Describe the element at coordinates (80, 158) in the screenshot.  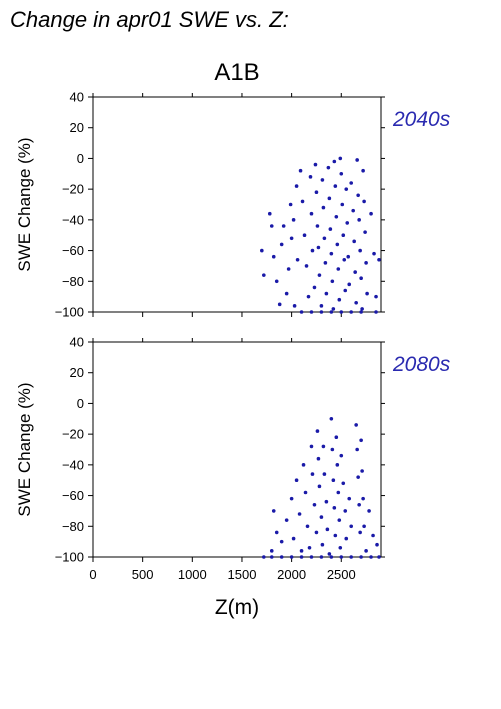
I see `y-tick-label: 0` at that location.